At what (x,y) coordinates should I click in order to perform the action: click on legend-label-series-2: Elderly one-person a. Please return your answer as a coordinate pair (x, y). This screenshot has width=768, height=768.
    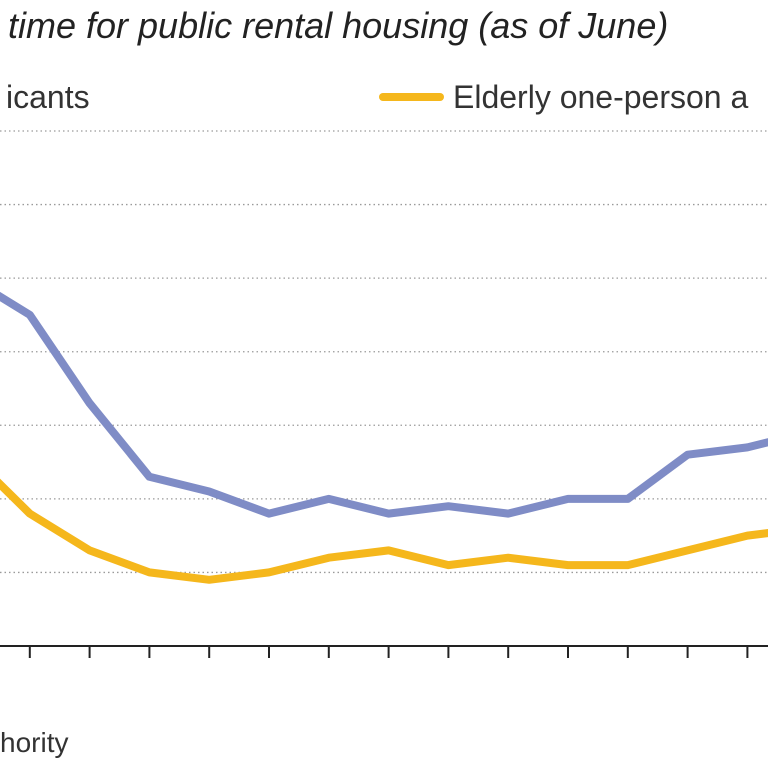
    Looking at the image, I should click on (600, 97).